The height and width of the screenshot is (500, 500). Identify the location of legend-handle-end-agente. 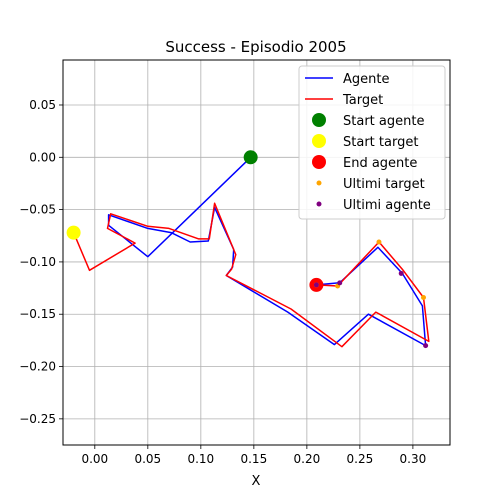
(319, 162).